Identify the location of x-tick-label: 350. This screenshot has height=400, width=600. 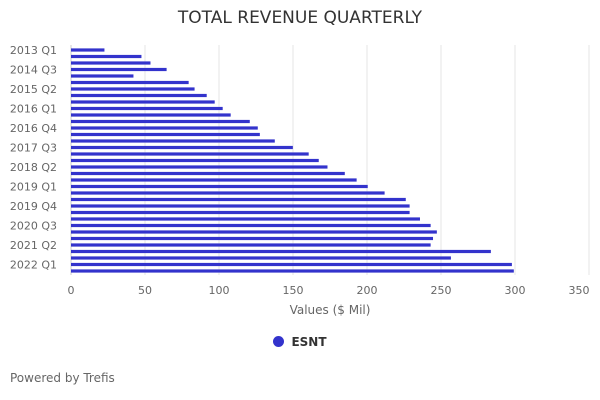
(579, 290).